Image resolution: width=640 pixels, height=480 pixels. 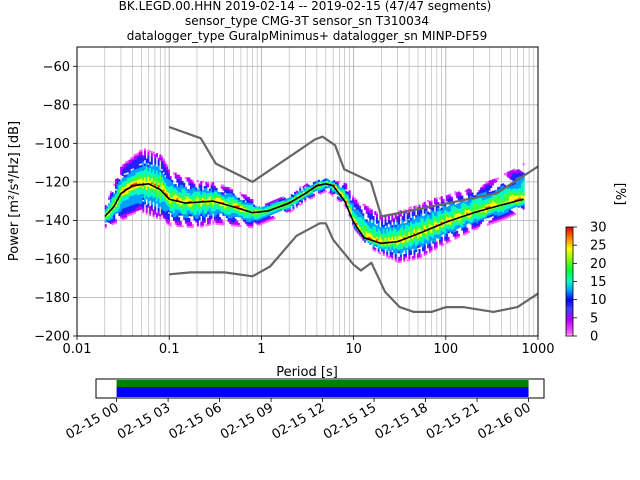 What do you see at coordinates (77, 349) in the screenshot?
I see `x-tick-label: 0.01` at bounding box center [77, 349].